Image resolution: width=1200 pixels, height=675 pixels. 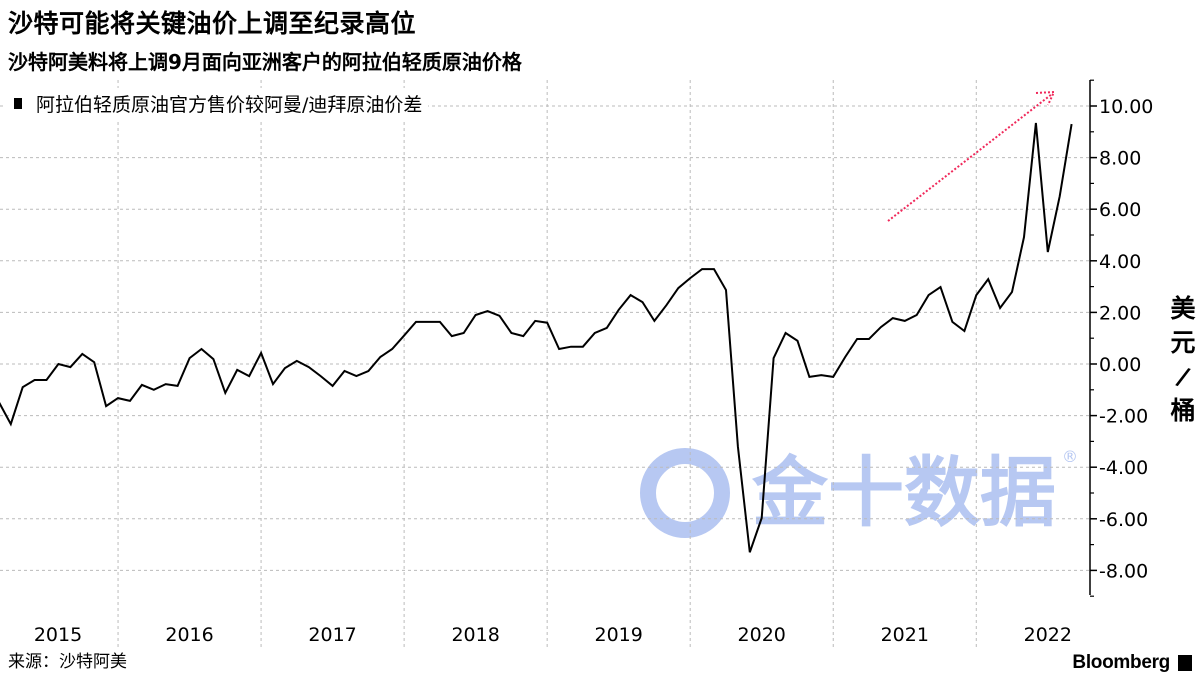 What do you see at coordinates (229, 105) in the screenshot?
I see `legend-label: 阿拉伯轻质原油官方售价较阿曼/迪拜原油价差` at bounding box center [229, 105].